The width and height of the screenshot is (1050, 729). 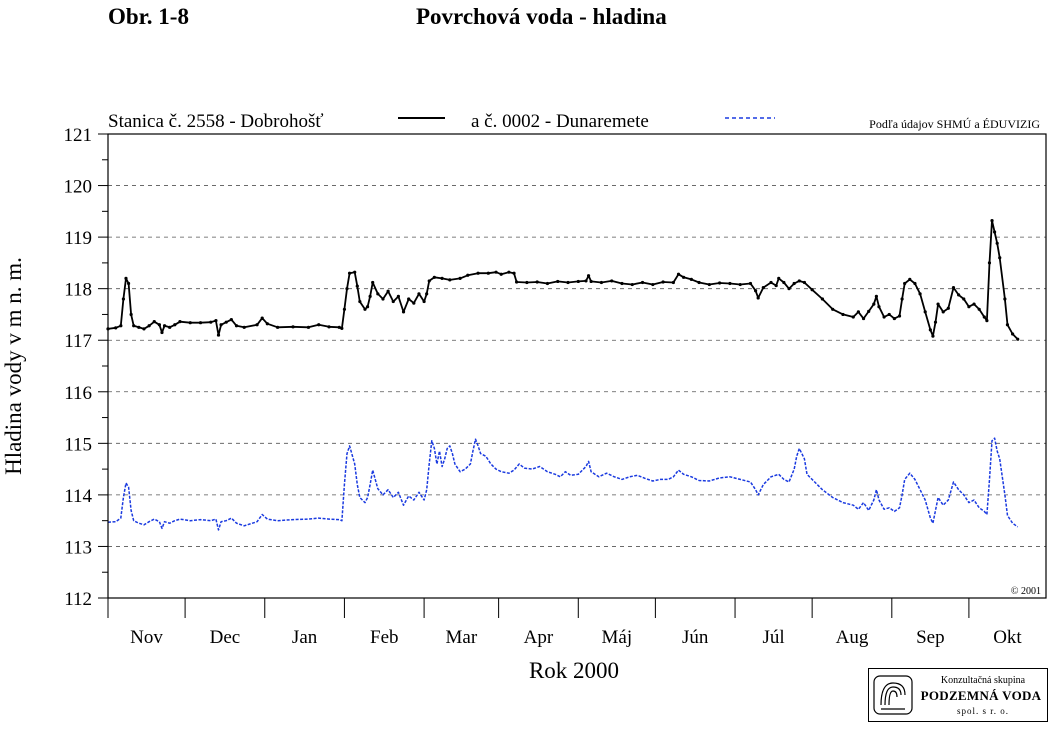 I want to click on copyright-note: © 2001, so click(x=1026, y=591).